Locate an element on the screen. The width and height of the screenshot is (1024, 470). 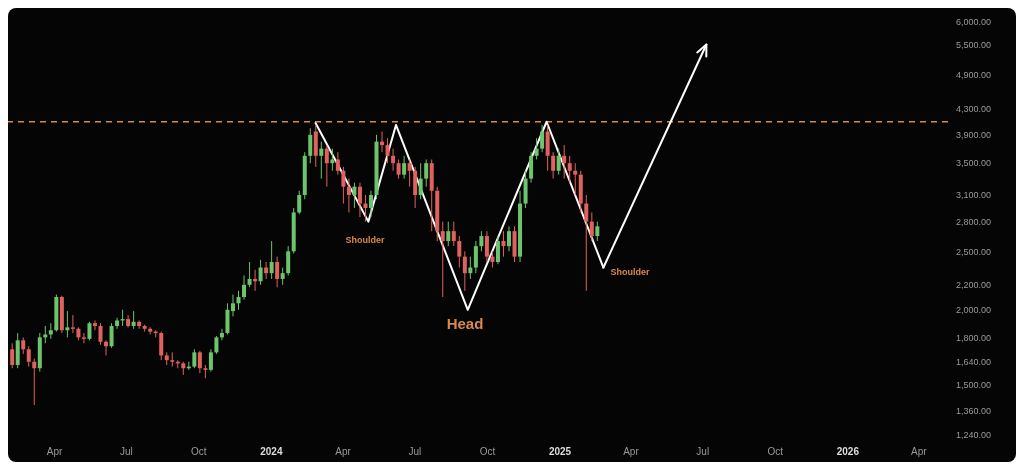
y-tick-label: 4,300.00 is located at coordinates (974, 109).